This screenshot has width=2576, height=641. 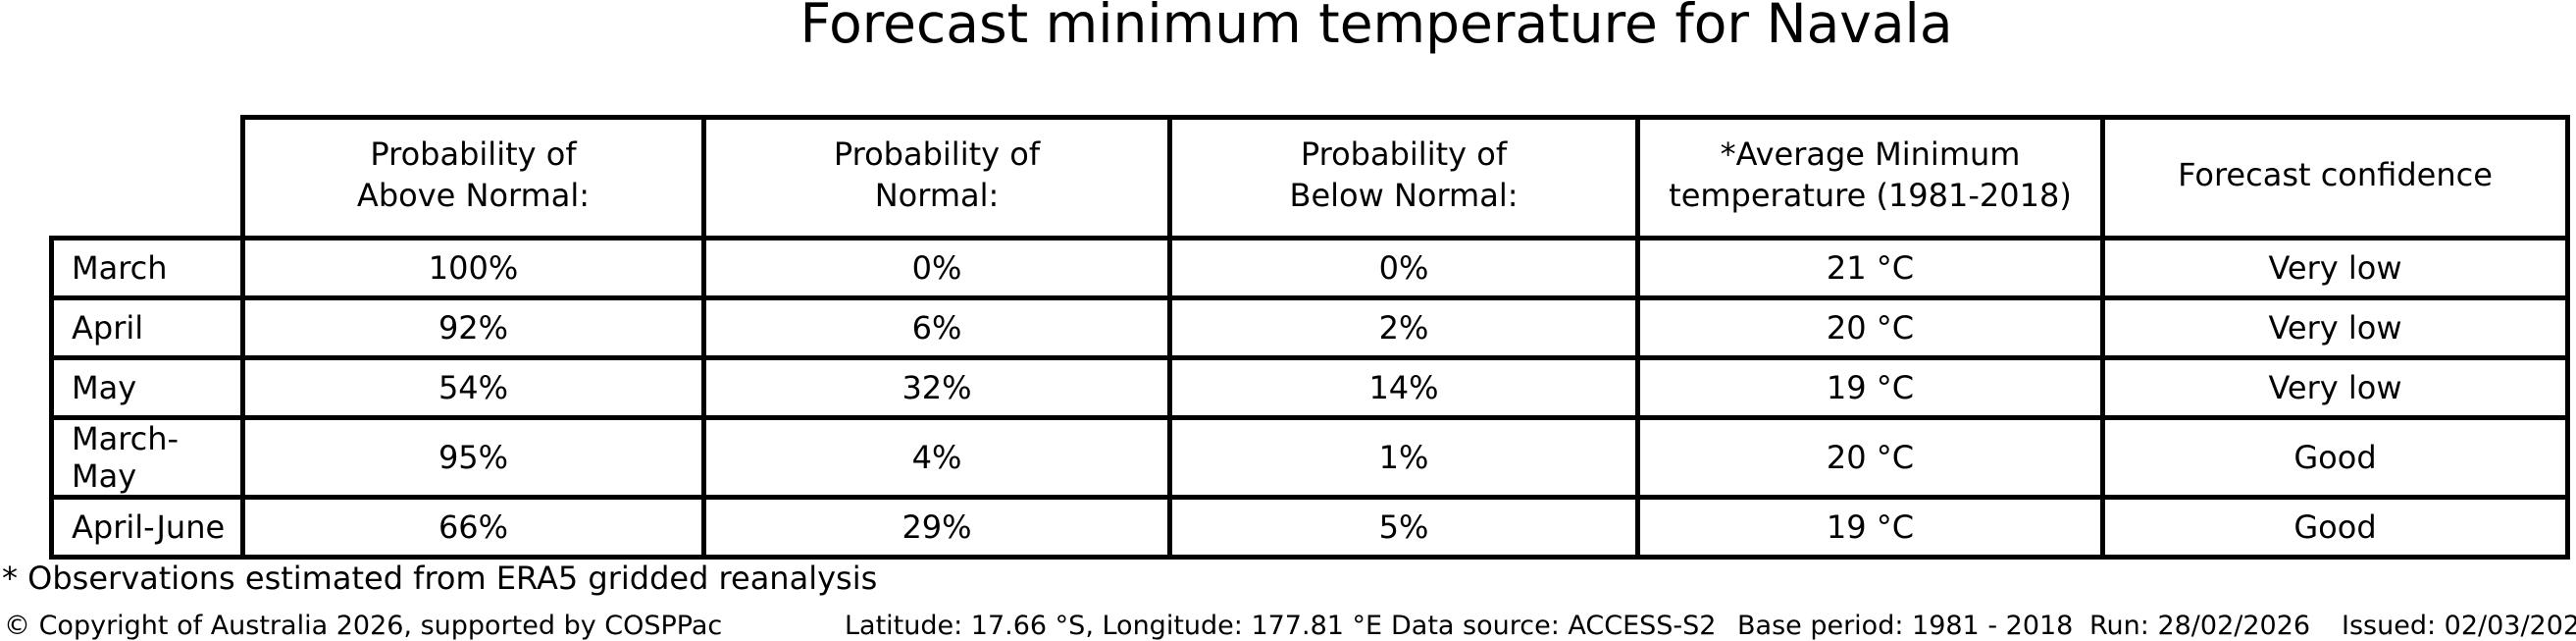 I want to click on avg-temp-cell: 21 °C, so click(x=1870, y=268).